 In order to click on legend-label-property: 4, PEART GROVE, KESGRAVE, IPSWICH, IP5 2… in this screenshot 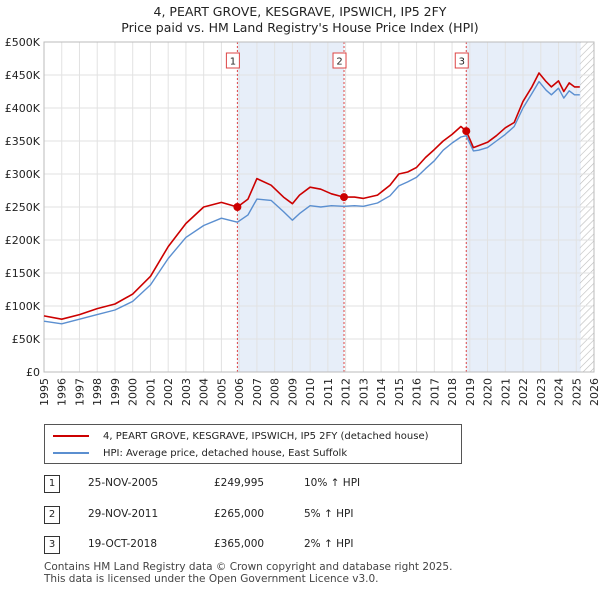, I will do `click(266, 436)`.